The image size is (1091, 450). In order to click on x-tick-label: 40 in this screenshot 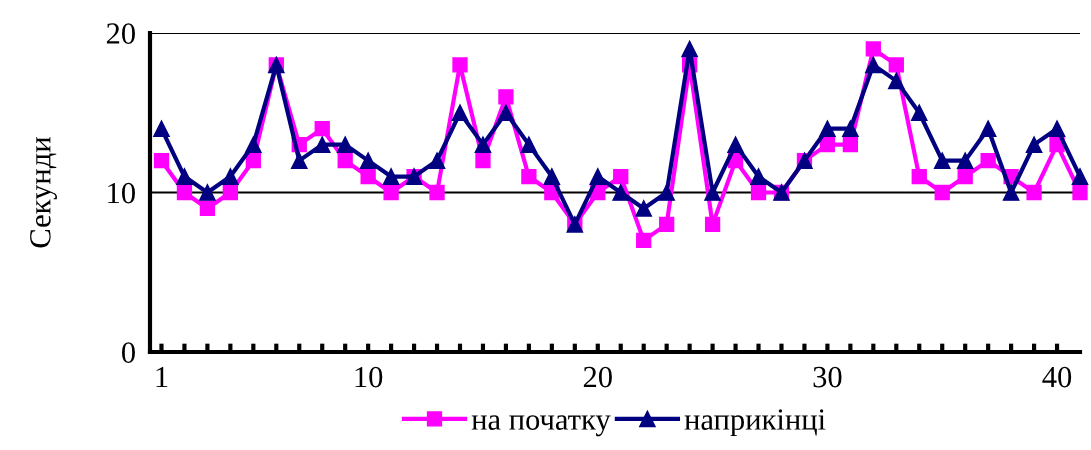, I will do `click(1057, 377)`.